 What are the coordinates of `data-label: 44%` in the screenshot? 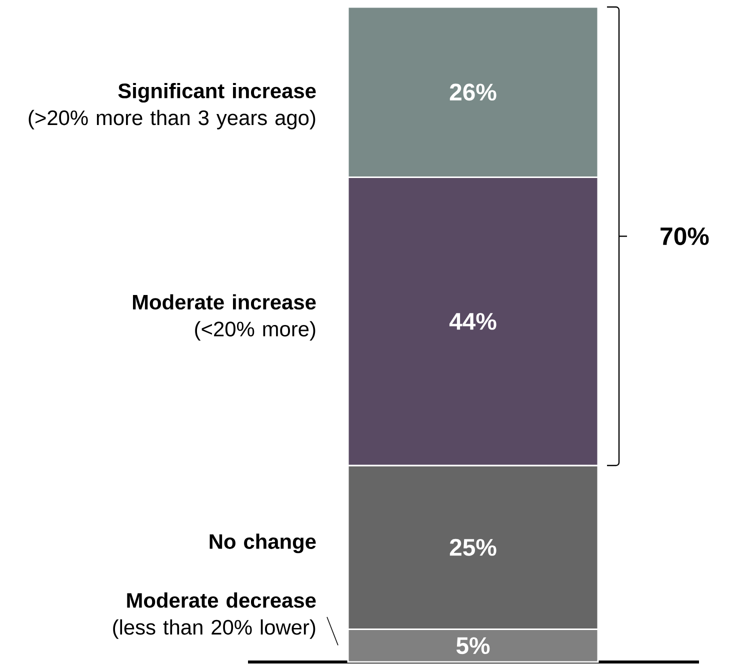 It's located at (472, 321).